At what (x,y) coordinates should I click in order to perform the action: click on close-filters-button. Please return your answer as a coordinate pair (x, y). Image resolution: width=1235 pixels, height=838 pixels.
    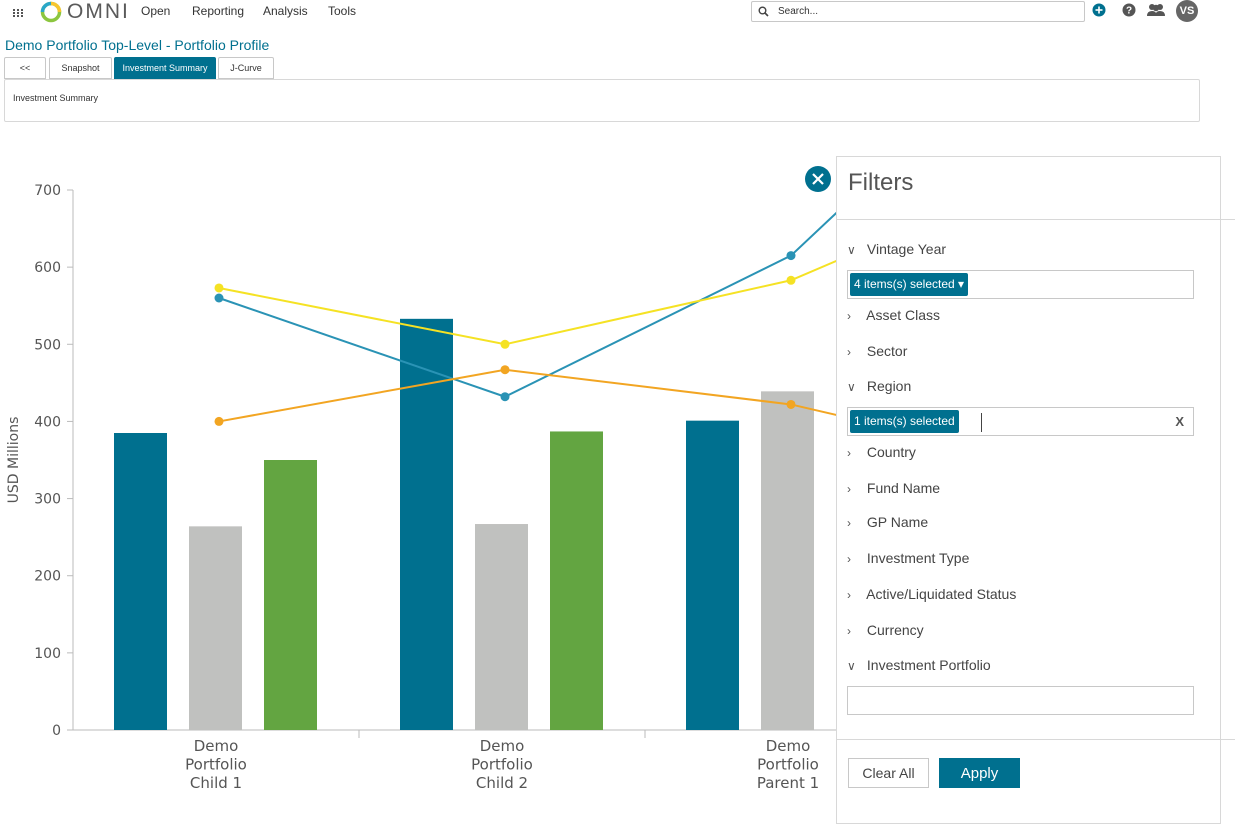
    Looking at the image, I should click on (818, 179).